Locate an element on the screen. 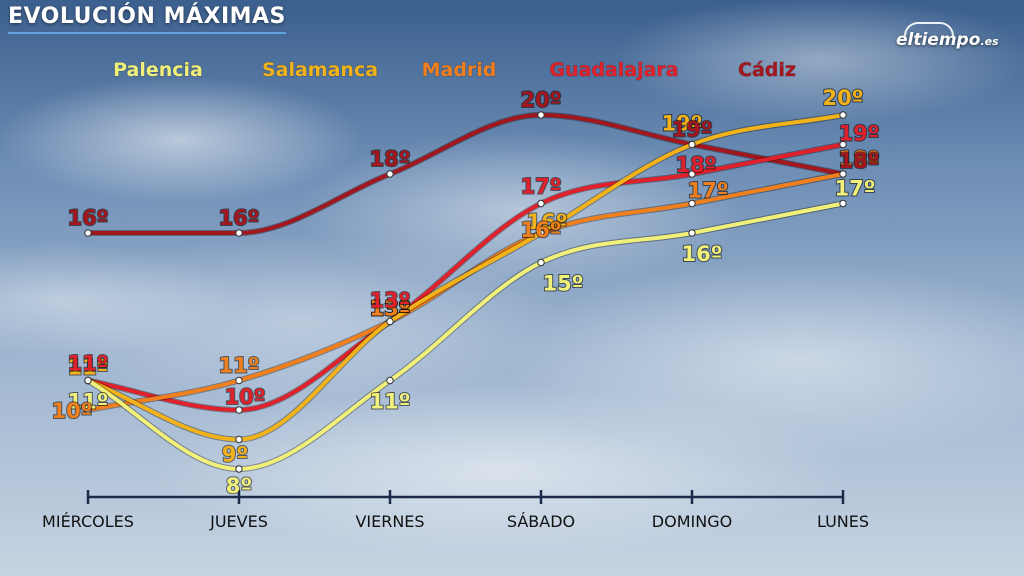 Image resolution: width=1024 pixels, height=576 pixels. data-label-guadalajara: 19º is located at coordinates (858, 134).